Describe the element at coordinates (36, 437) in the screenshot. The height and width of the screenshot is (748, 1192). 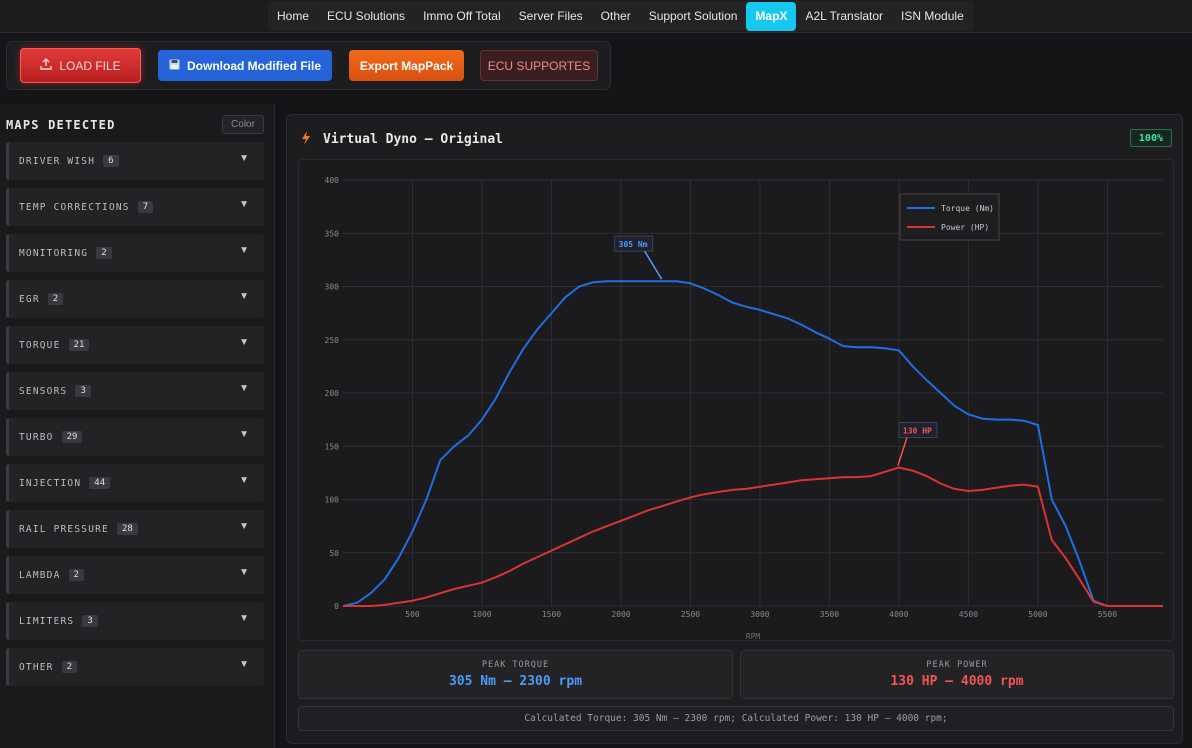
I see `map-category-label: TURBO` at that location.